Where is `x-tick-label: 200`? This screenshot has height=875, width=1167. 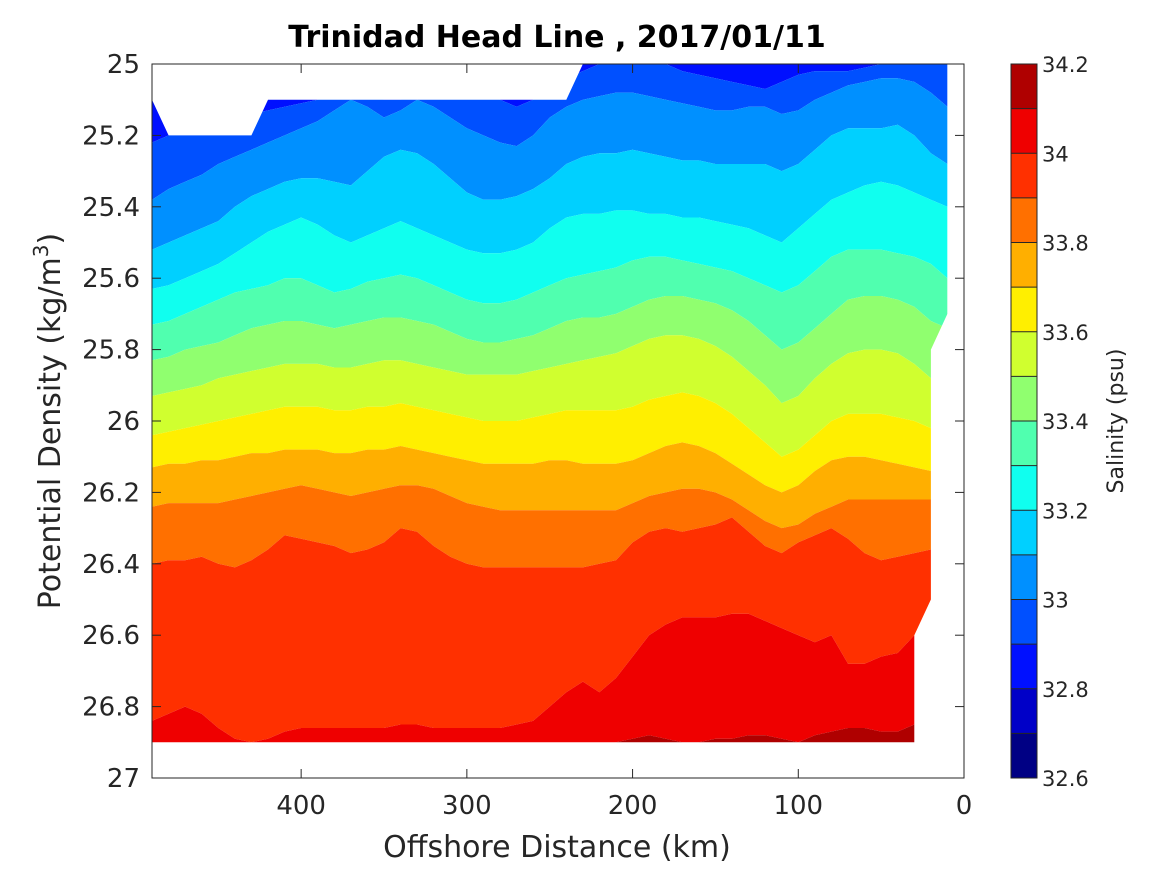
x-tick-label: 200 is located at coordinates (633, 806).